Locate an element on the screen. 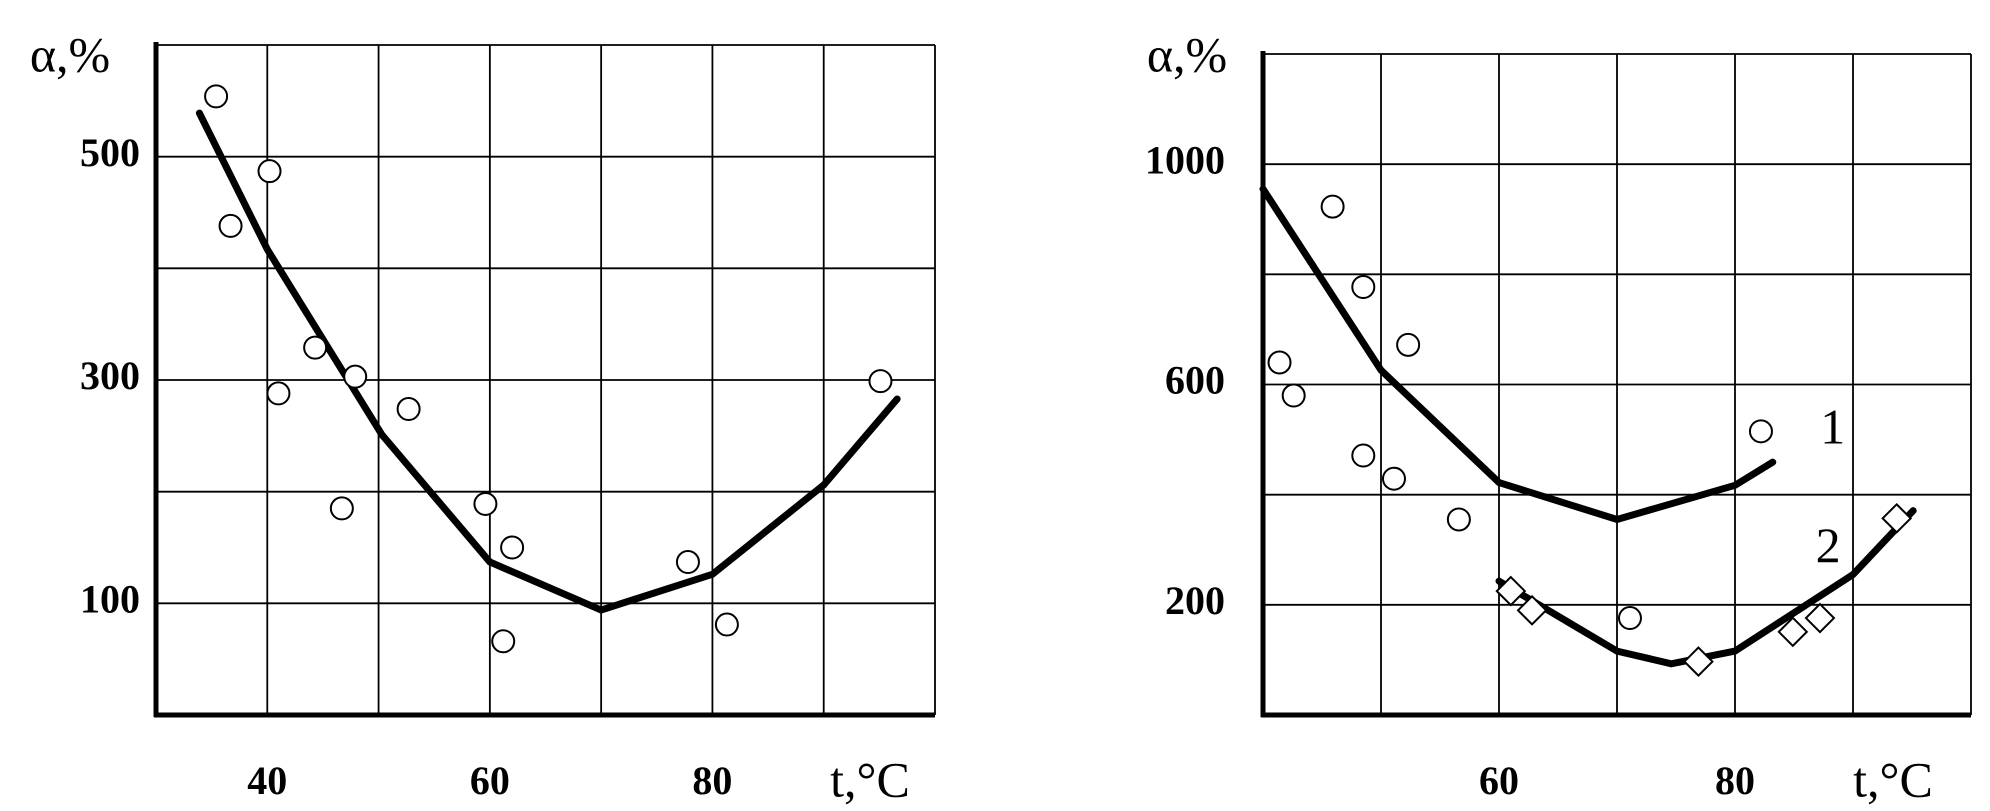 The image size is (1990, 811). y-tick-label: 100 is located at coordinates (110, 599).